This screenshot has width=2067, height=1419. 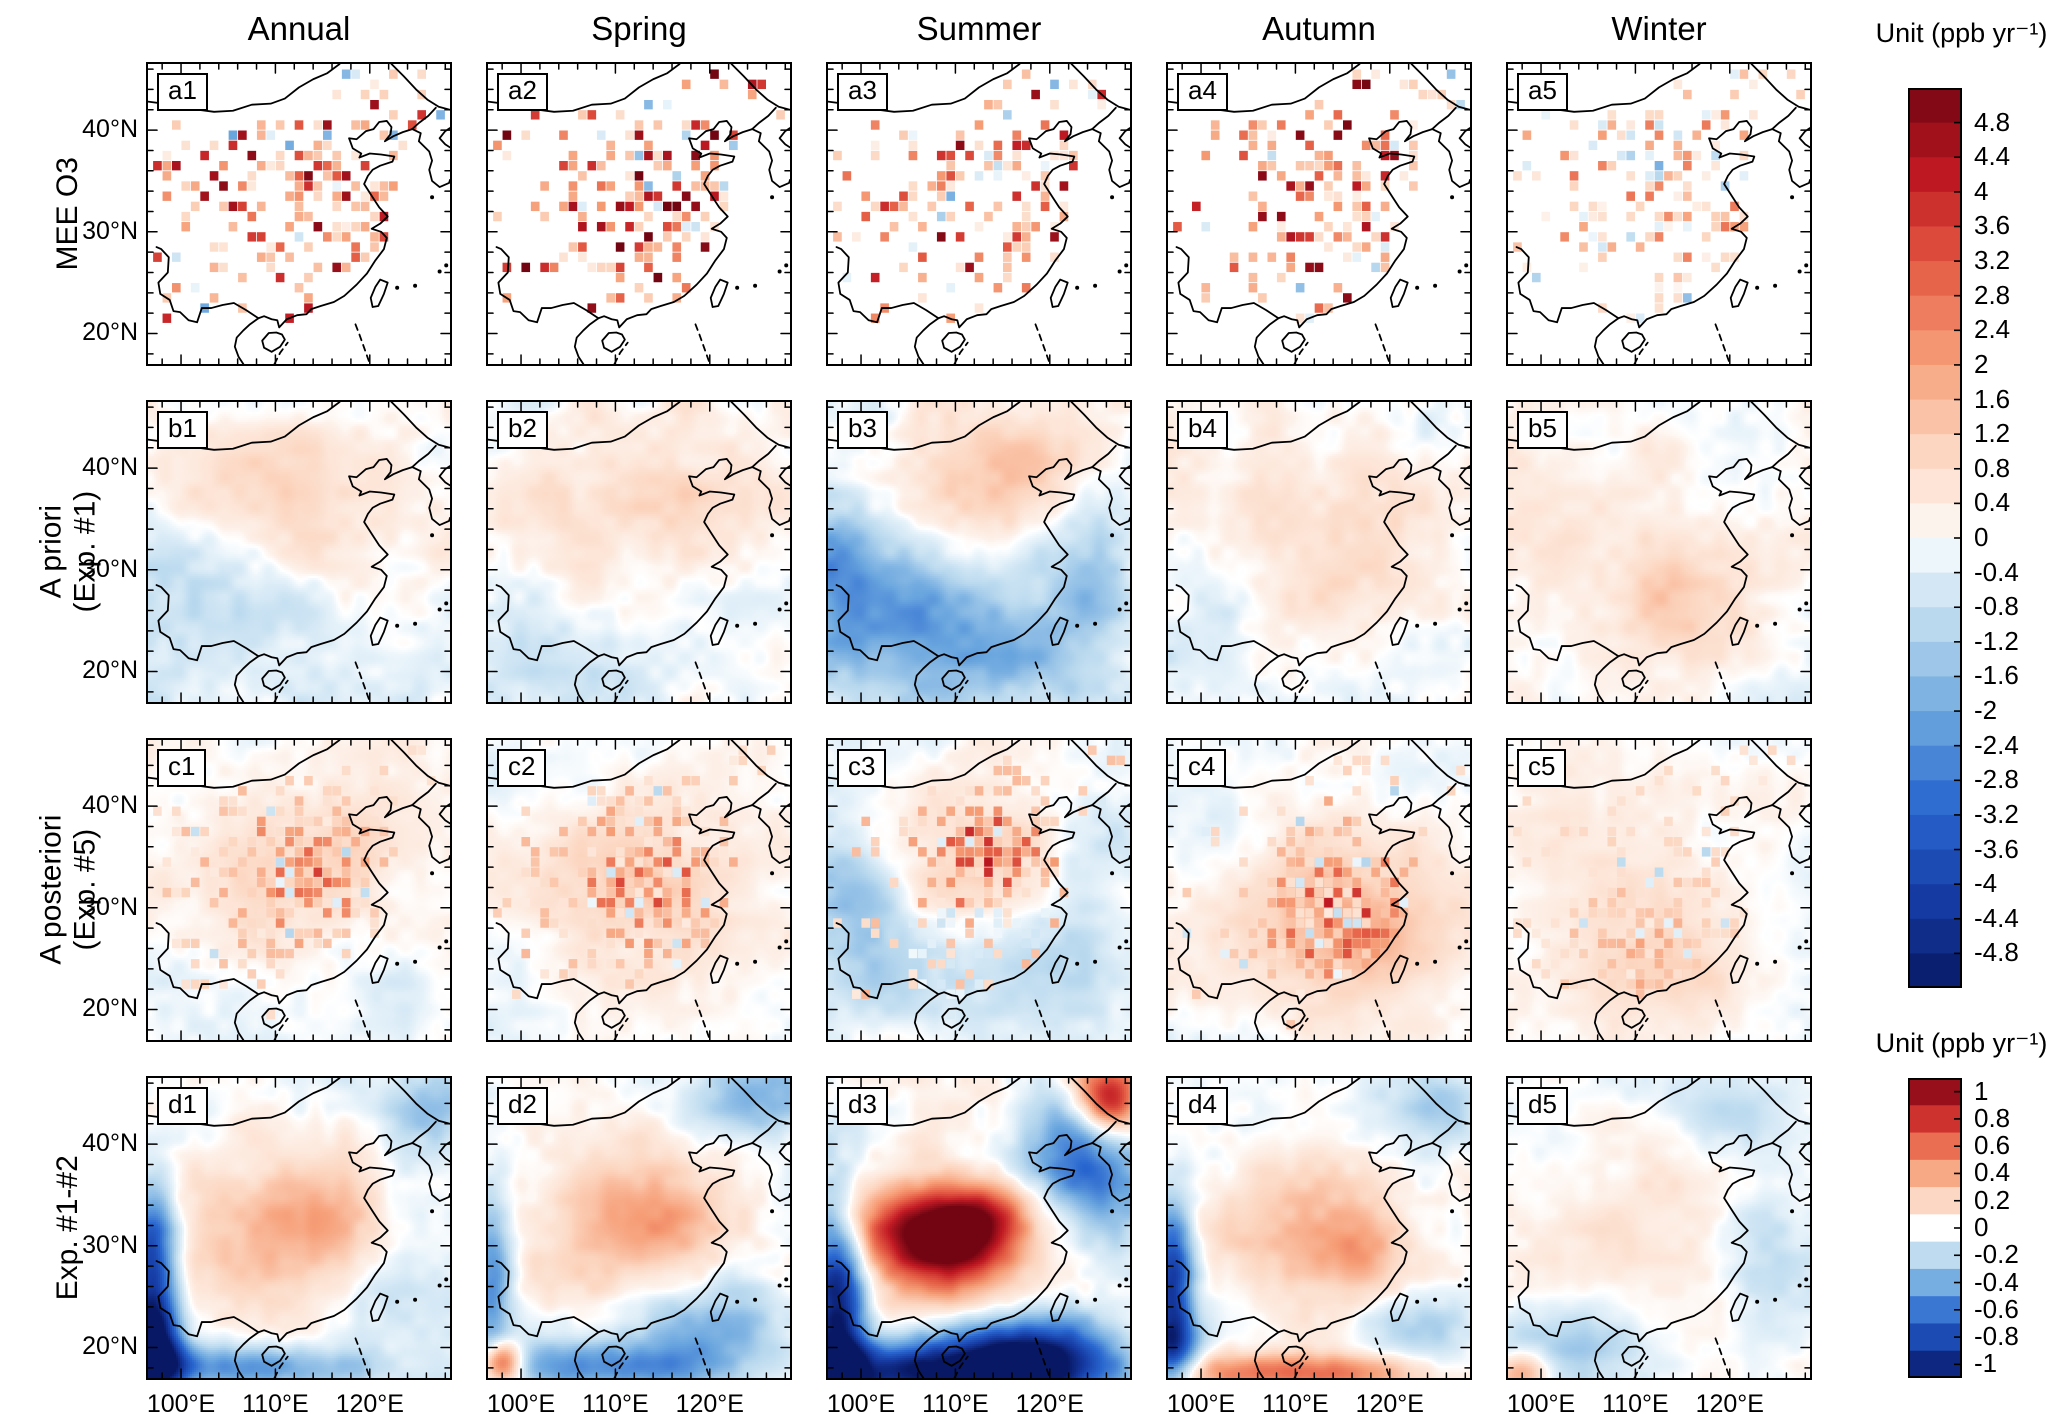 I want to click on map-canvas-b3, so click(x=979, y=552).